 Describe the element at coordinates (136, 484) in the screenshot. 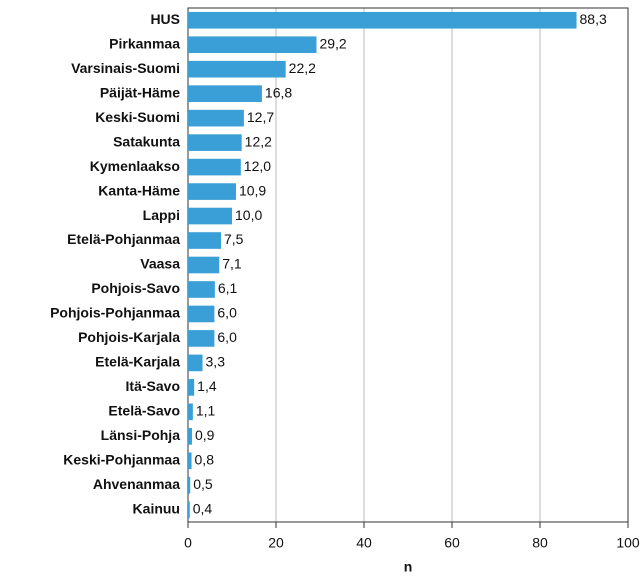

I see `y-tick-label: Ahvenanmaa` at that location.